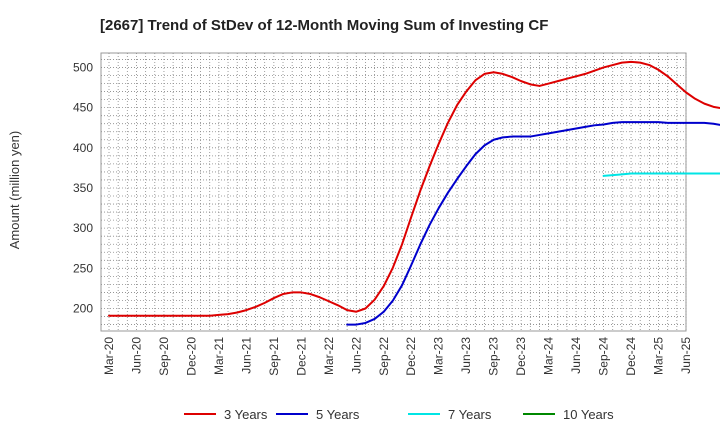  What do you see at coordinates (301, 356) in the screenshot?
I see `x-tick-label: Dec-21` at bounding box center [301, 356].